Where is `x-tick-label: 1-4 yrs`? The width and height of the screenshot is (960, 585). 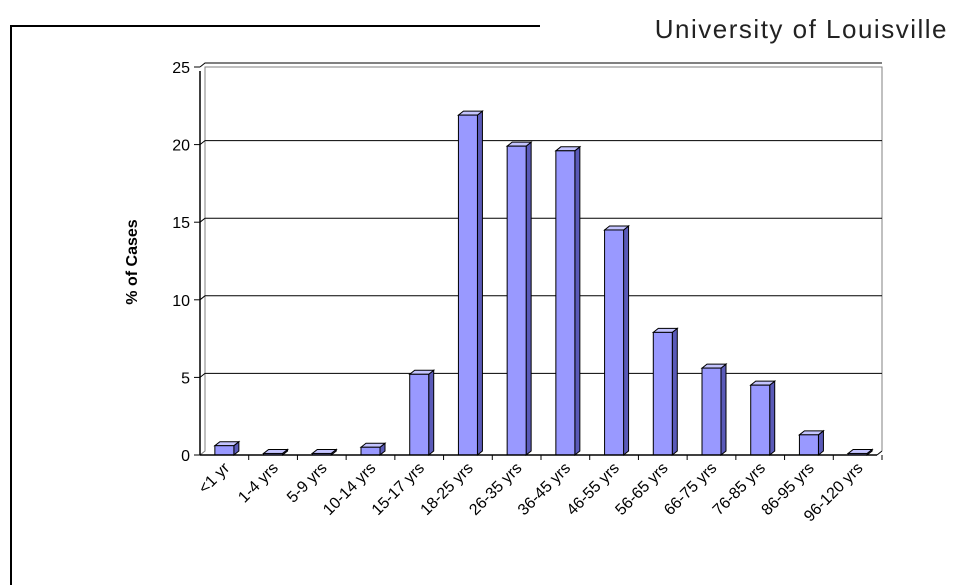 x-tick-label: 1-4 yrs is located at coordinates (258, 483).